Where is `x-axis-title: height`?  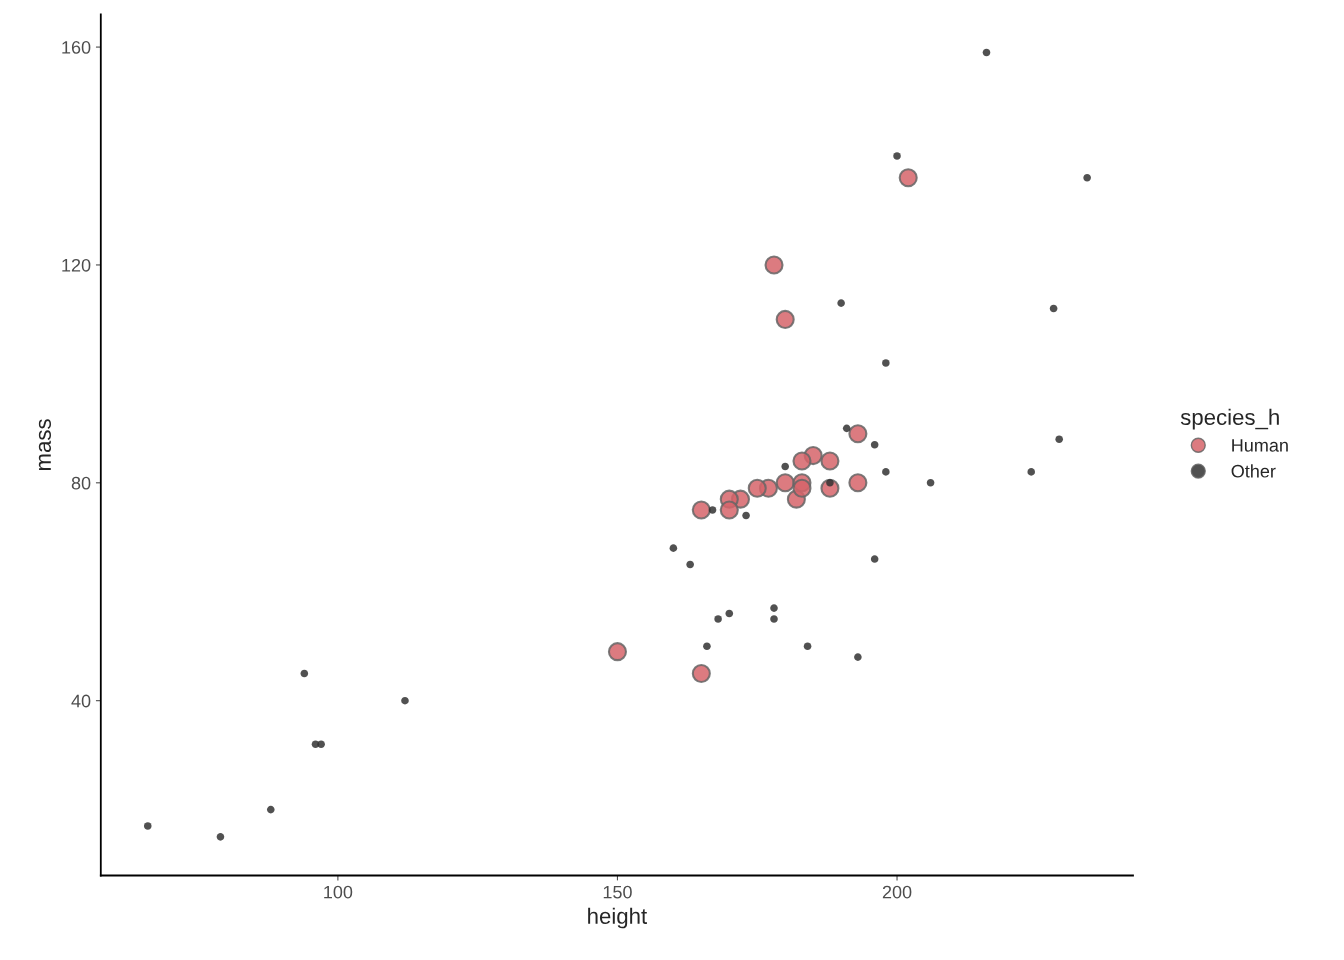 x-axis-title: height is located at coordinates (618, 918).